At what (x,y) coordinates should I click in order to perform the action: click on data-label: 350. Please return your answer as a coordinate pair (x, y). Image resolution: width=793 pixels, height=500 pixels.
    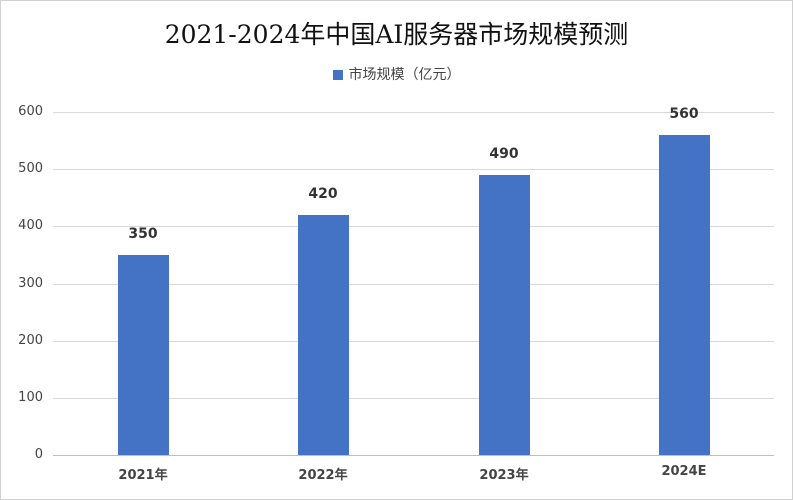
    Looking at the image, I should click on (143, 233).